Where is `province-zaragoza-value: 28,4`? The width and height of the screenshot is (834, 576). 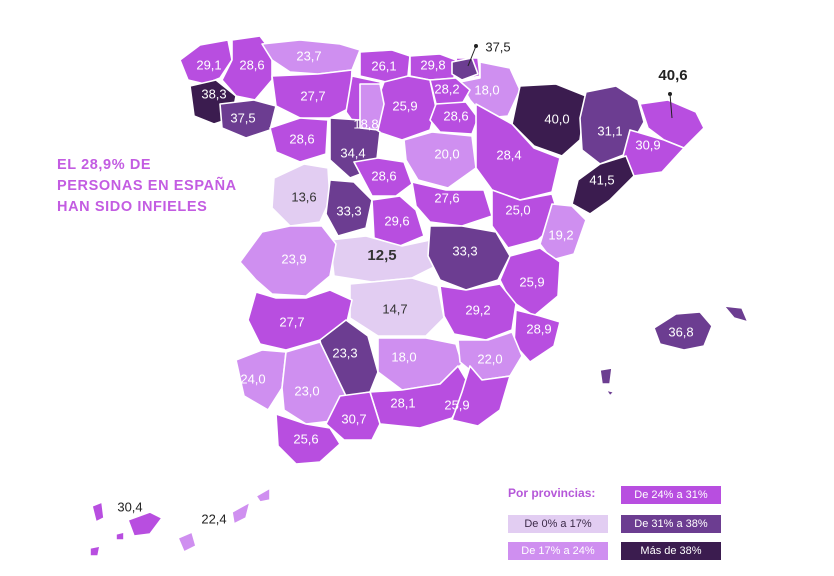
province-zaragoza-value: 28,4 is located at coordinates (508, 154).